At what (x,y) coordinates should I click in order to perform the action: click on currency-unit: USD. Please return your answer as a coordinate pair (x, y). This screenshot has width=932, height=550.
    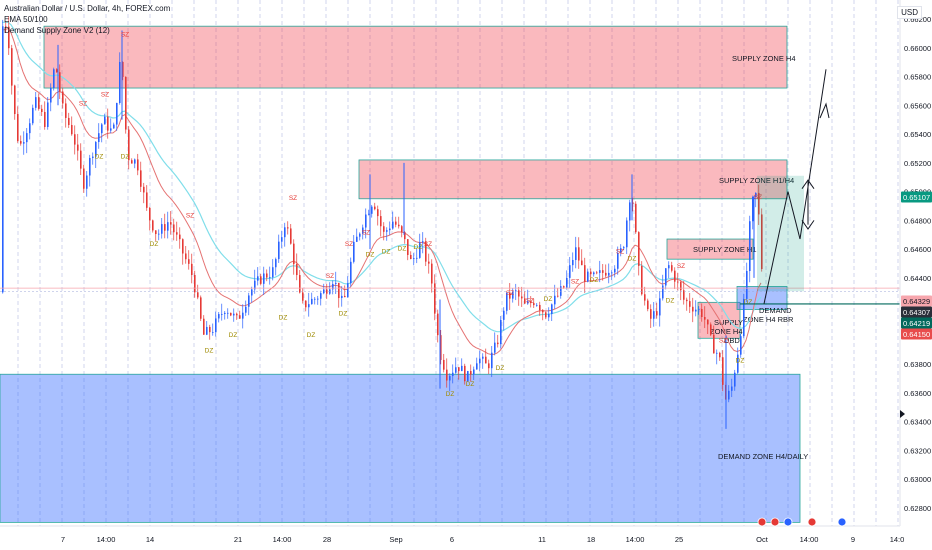
    Looking at the image, I should click on (909, 12).